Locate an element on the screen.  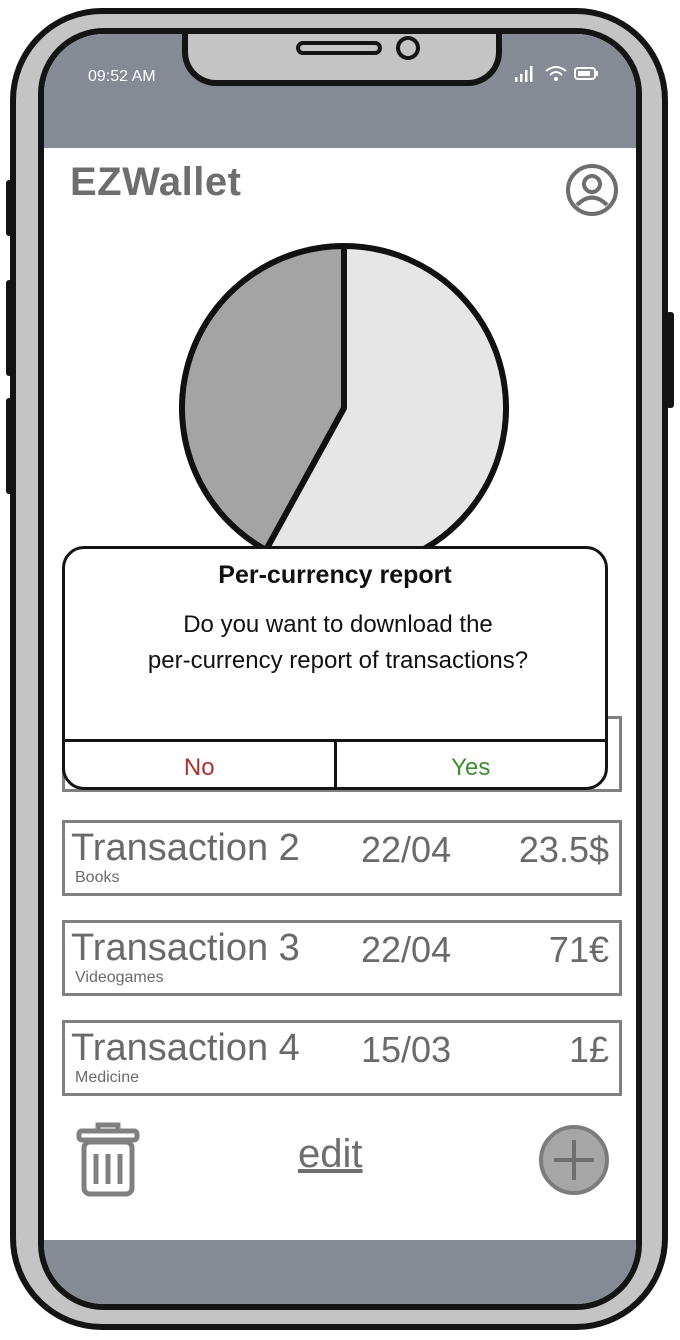
transaction-card: Transaction 2 22/04 23.5$ Books is located at coordinates (342, 858).